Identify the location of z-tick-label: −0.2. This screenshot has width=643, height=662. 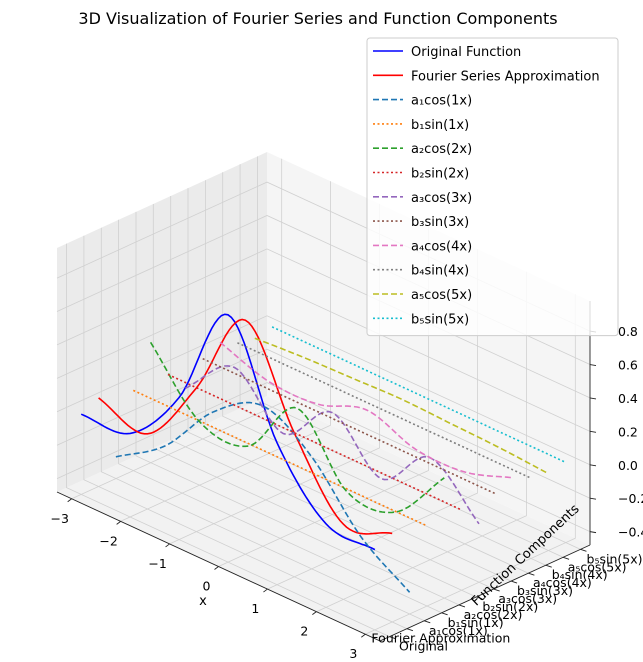
(630, 498).